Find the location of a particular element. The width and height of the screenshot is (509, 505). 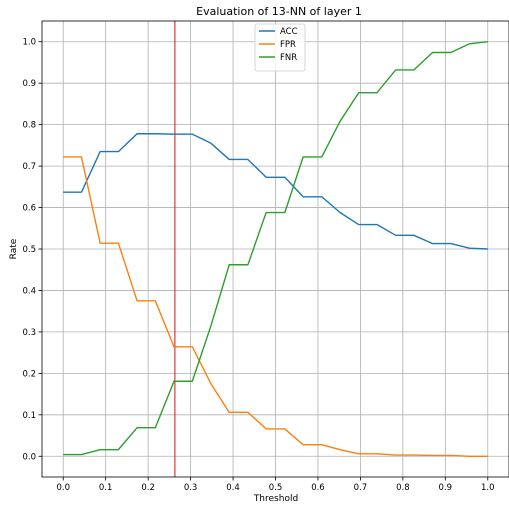

y-axis-label: Rate is located at coordinates (14, 248).